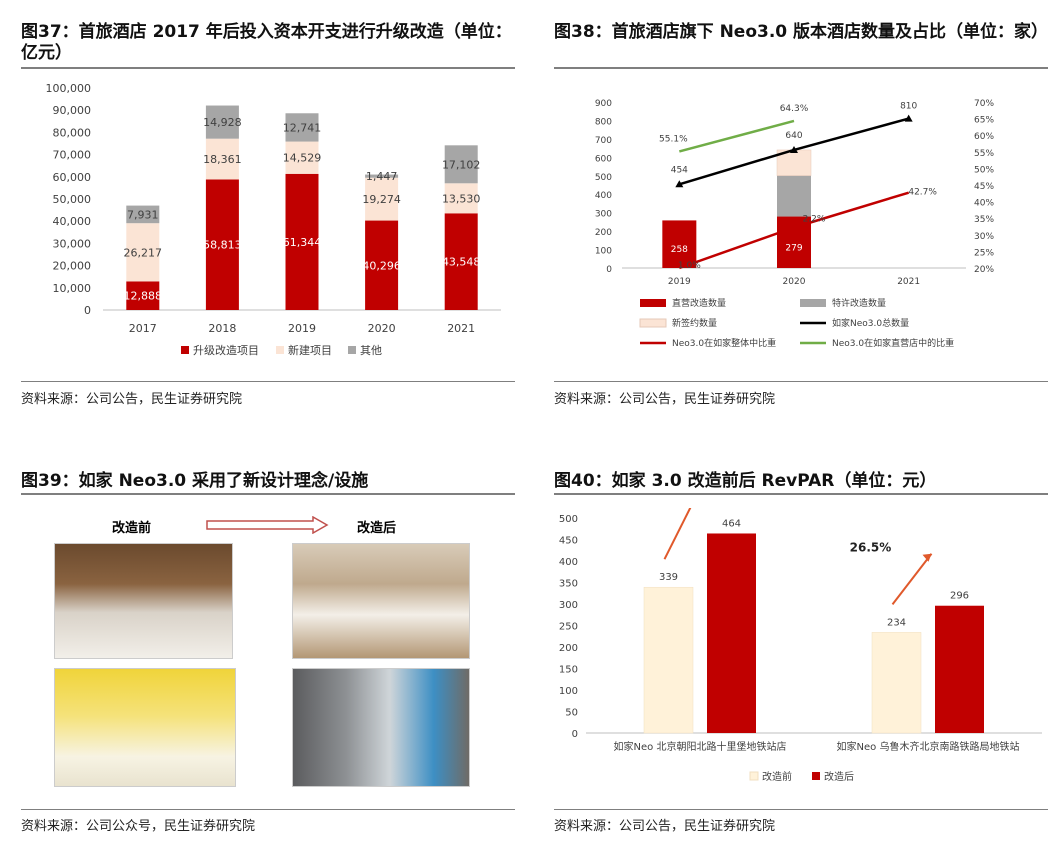  I want to click on fig38-y2tick-1: 25%, so click(984, 253).